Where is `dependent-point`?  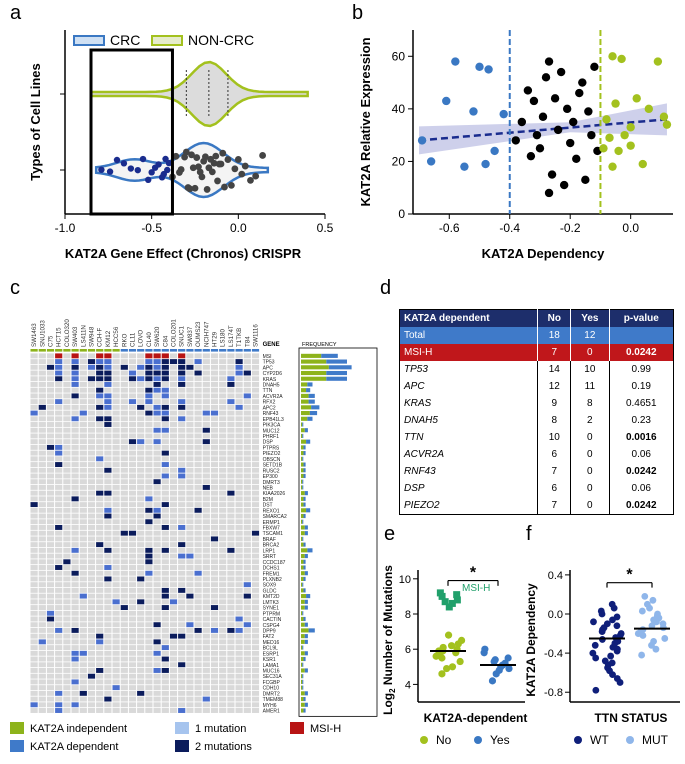 dependent-point is located at coordinates (494, 151).